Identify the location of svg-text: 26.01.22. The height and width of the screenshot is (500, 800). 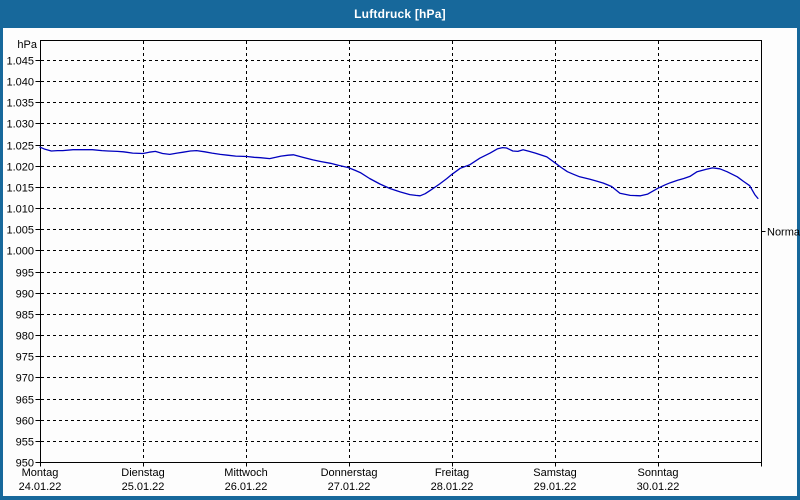
(246, 487).